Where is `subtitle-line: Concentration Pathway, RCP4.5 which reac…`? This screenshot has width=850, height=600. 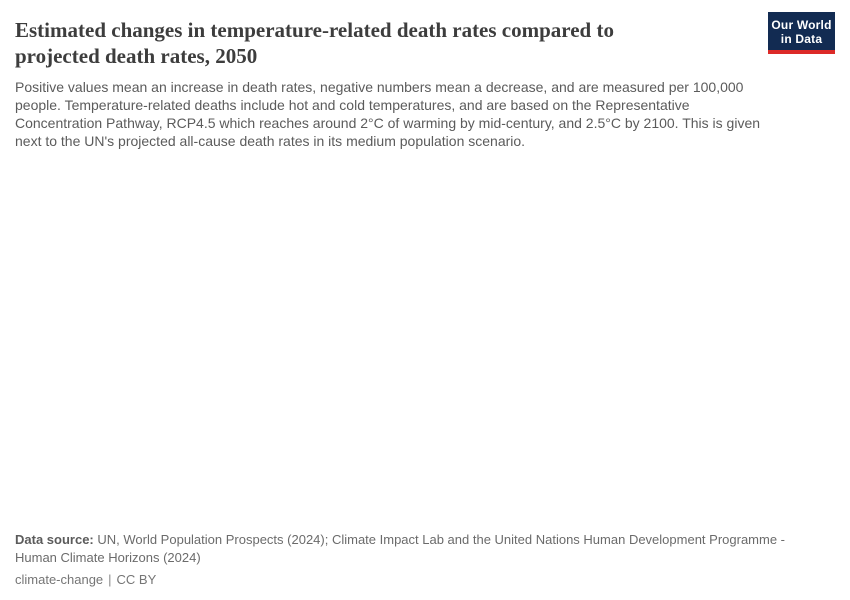
subtitle-line: Concentration Pathway, RCP4.5 which reac… is located at coordinates (388, 123).